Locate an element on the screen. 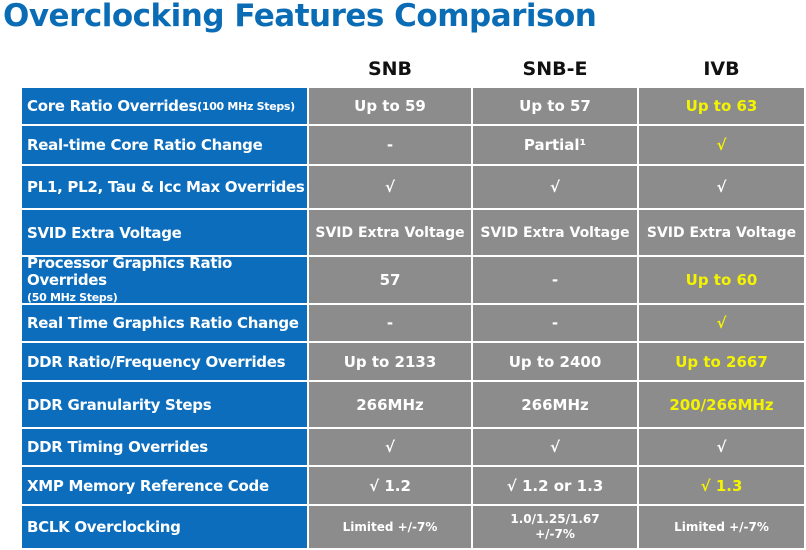 This screenshot has width=806, height=550. cell-ivb: √ 1.3 is located at coordinates (721, 485).